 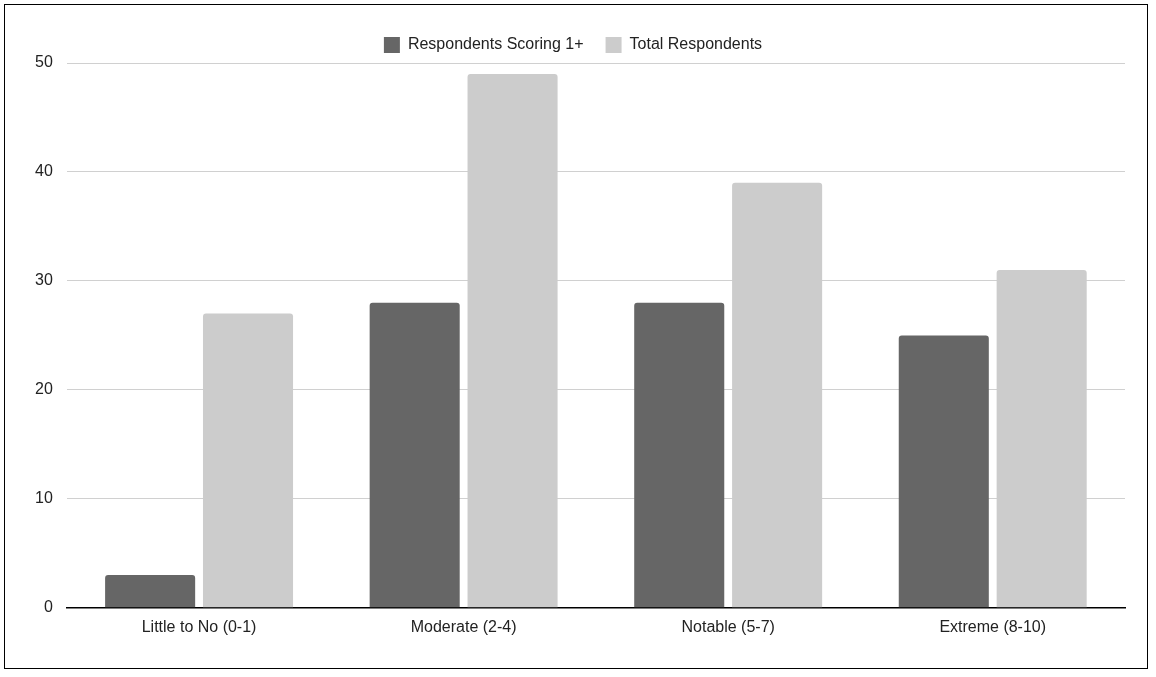 What do you see at coordinates (199, 626) in the screenshot?
I see `x-tick-label: Little to No (0-1)` at bounding box center [199, 626].